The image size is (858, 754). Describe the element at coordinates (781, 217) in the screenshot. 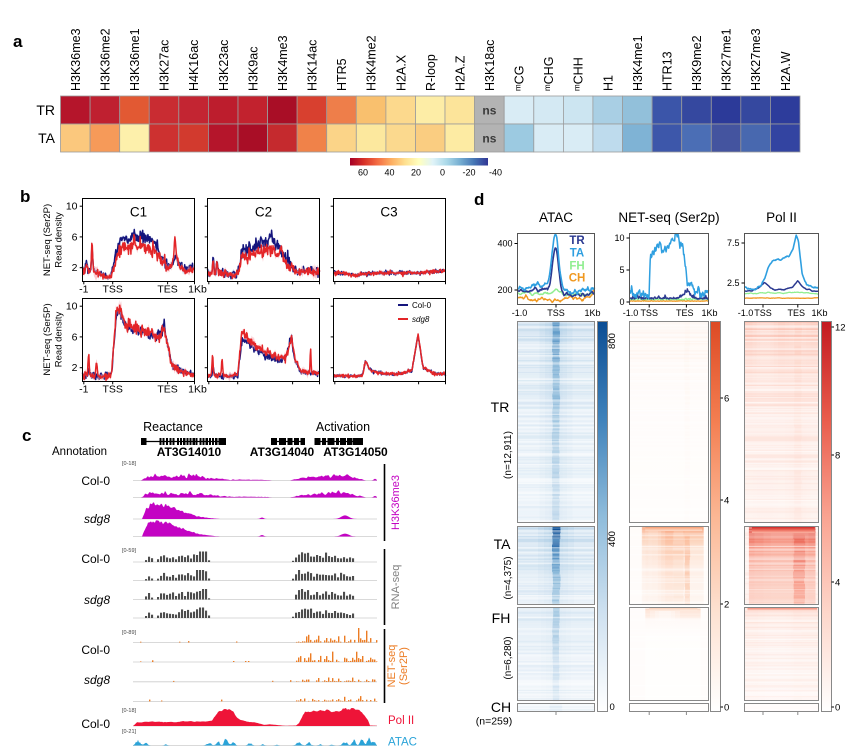

I see `svg-text: Pol II` at that location.